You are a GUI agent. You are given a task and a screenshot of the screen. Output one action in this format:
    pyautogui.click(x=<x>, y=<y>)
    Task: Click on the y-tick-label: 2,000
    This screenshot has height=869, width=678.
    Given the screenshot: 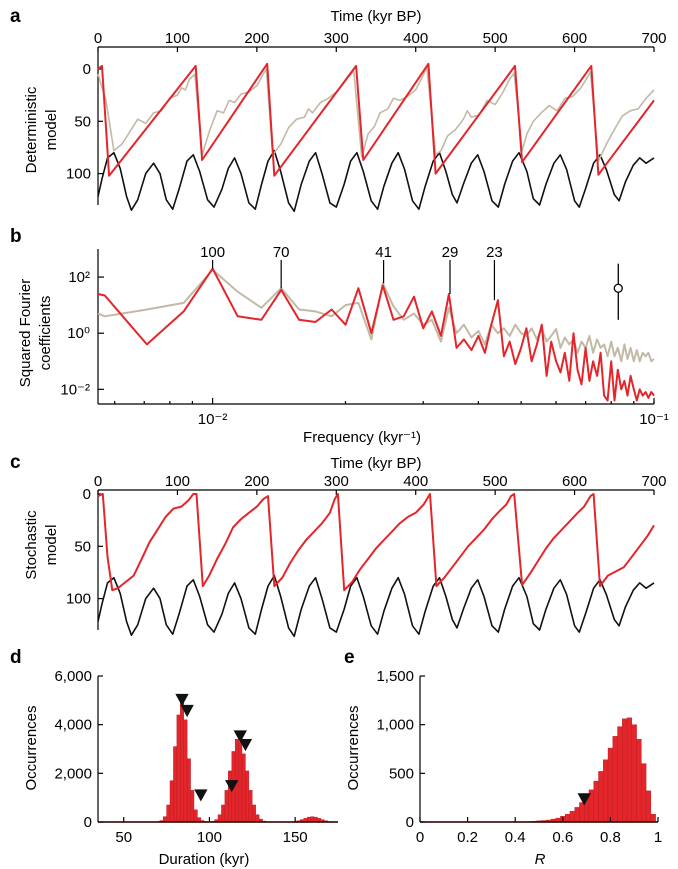 What is the action you would take?
    pyautogui.click(x=73, y=773)
    